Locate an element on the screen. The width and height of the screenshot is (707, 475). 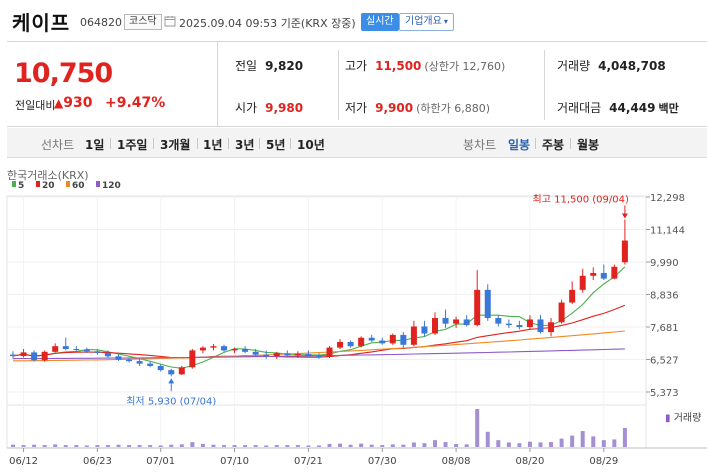
y-tick-label: 8,836 is located at coordinates (664, 295).